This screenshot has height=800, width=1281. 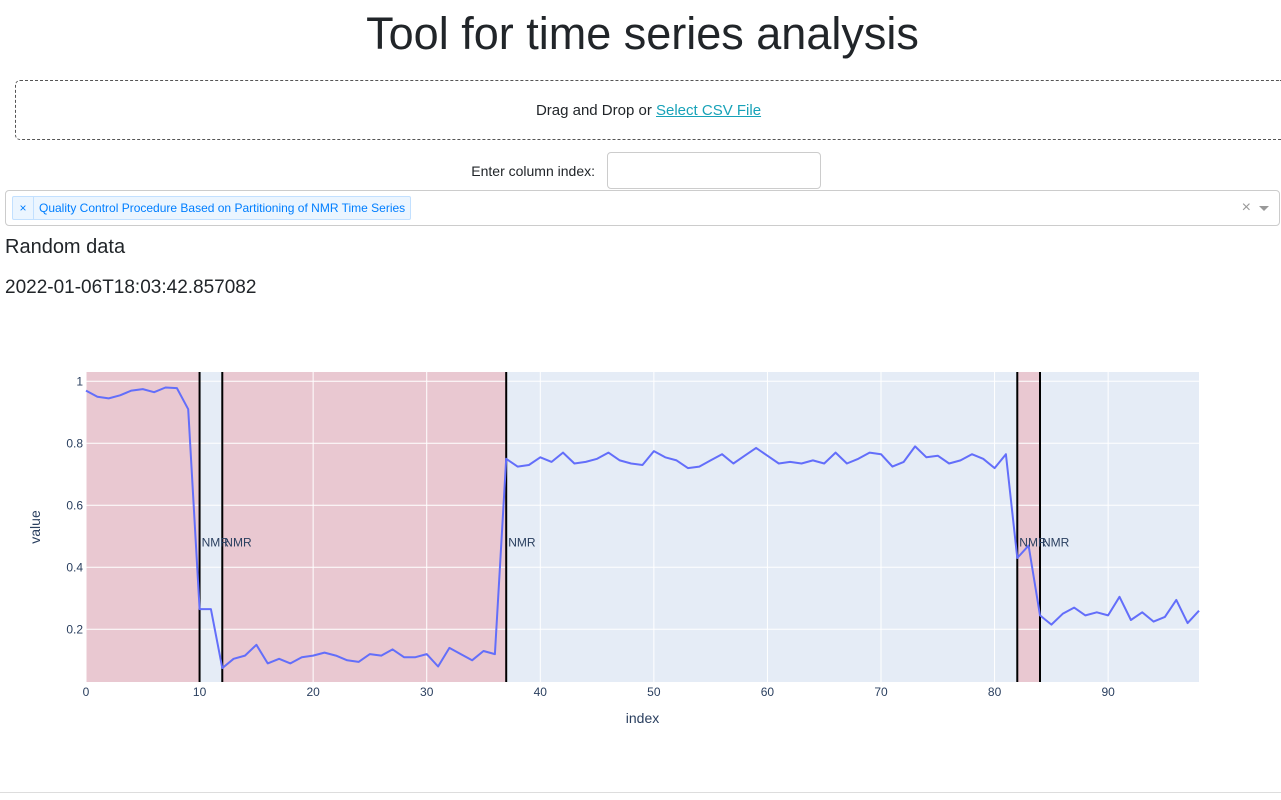 What do you see at coordinates (23, 208) in the screenshot?
I see `remove-tag-icon: ×` at bounding box center [23, 208].